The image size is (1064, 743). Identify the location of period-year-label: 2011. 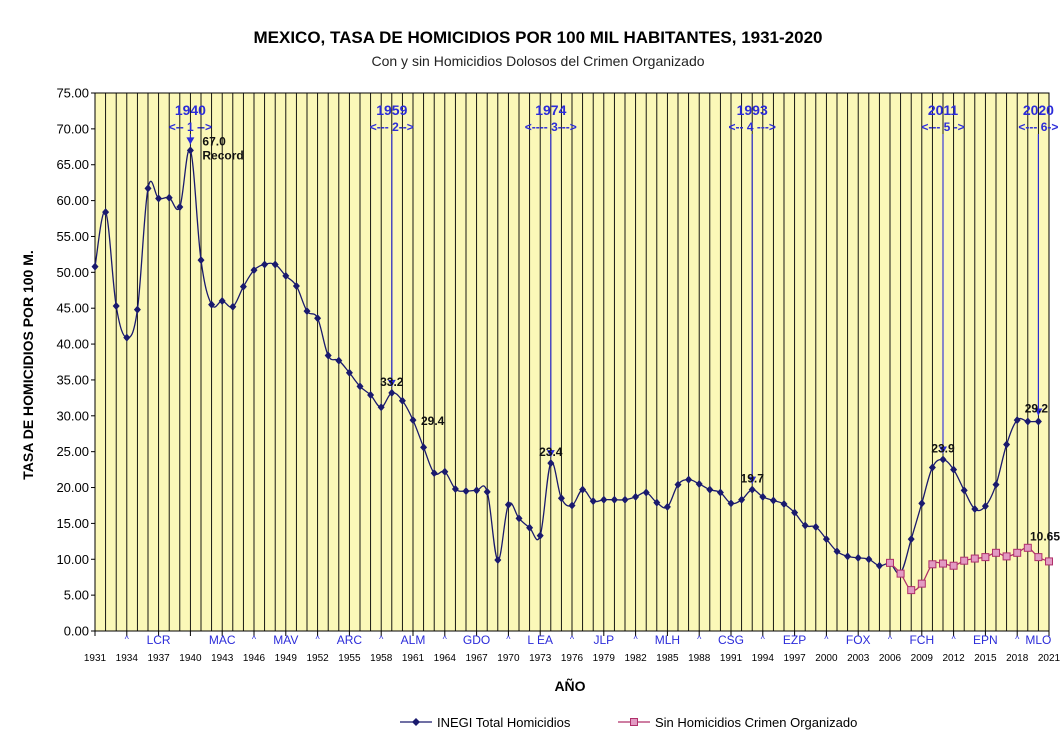
(943, 110).